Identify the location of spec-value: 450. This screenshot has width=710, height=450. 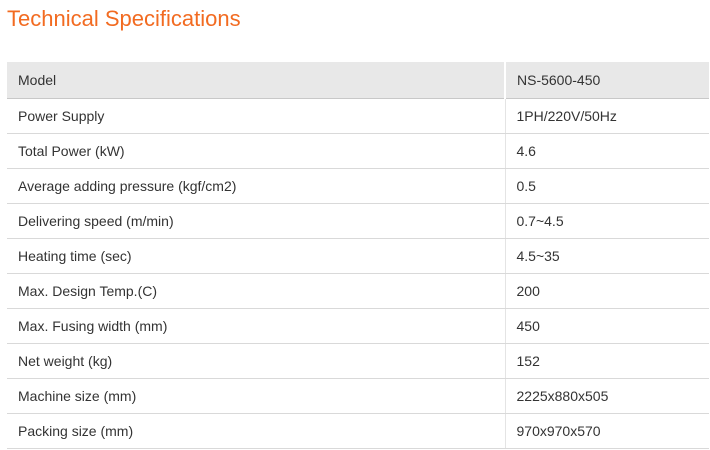
(606, 326).